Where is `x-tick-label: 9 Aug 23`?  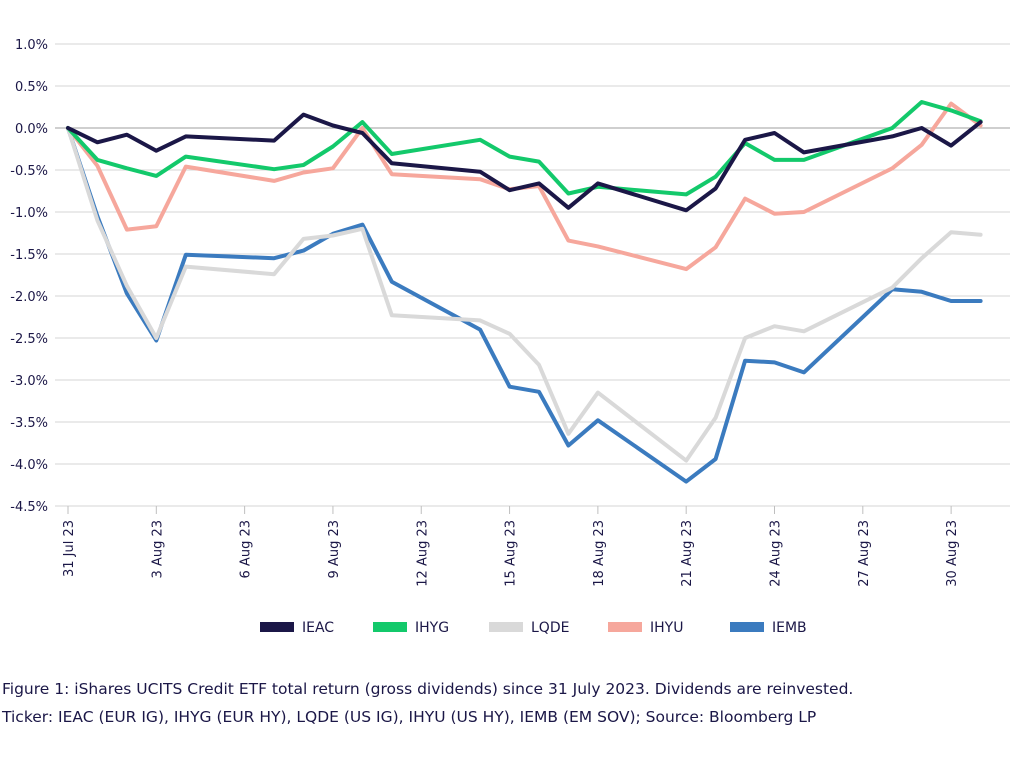 x-tick-label: 9 Aug 23 is located at coordinates (334, 549).